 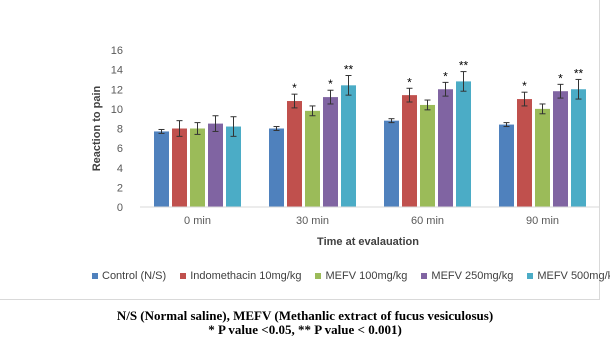 I want to click on x-tick-label: 60 min, so click(x=427, y=221).